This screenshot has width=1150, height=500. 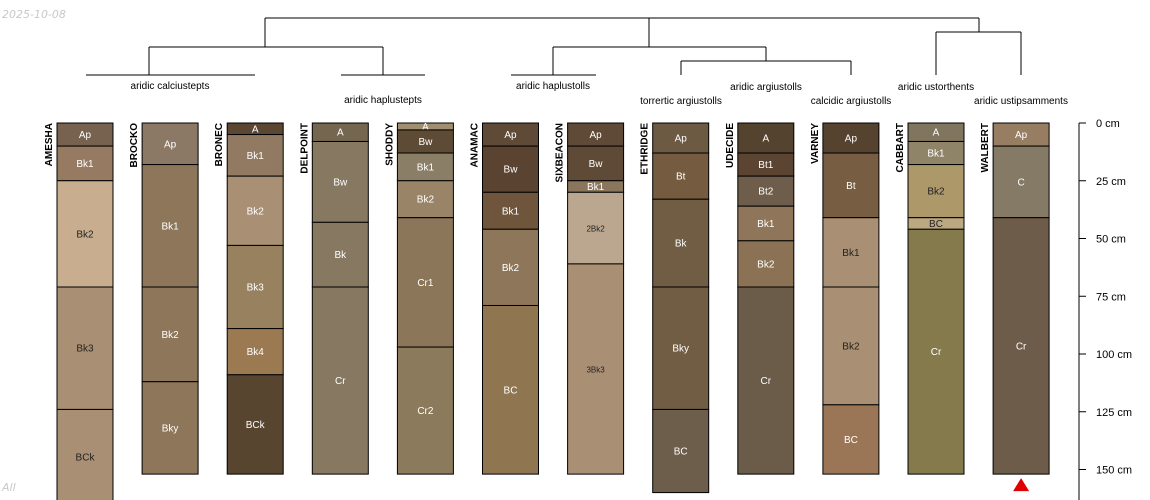 I want to click on dendrogram, so click(x=585, y=46).